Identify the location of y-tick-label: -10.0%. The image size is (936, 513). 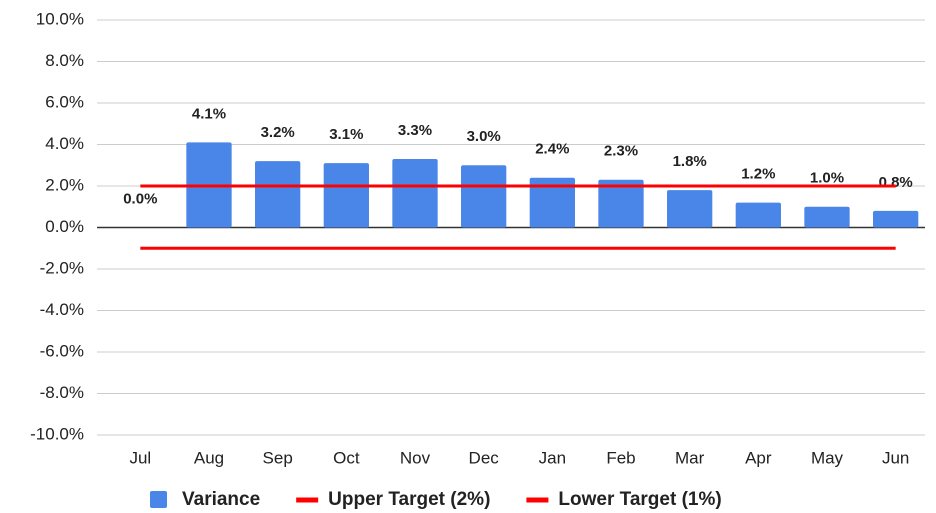
(57, 433).